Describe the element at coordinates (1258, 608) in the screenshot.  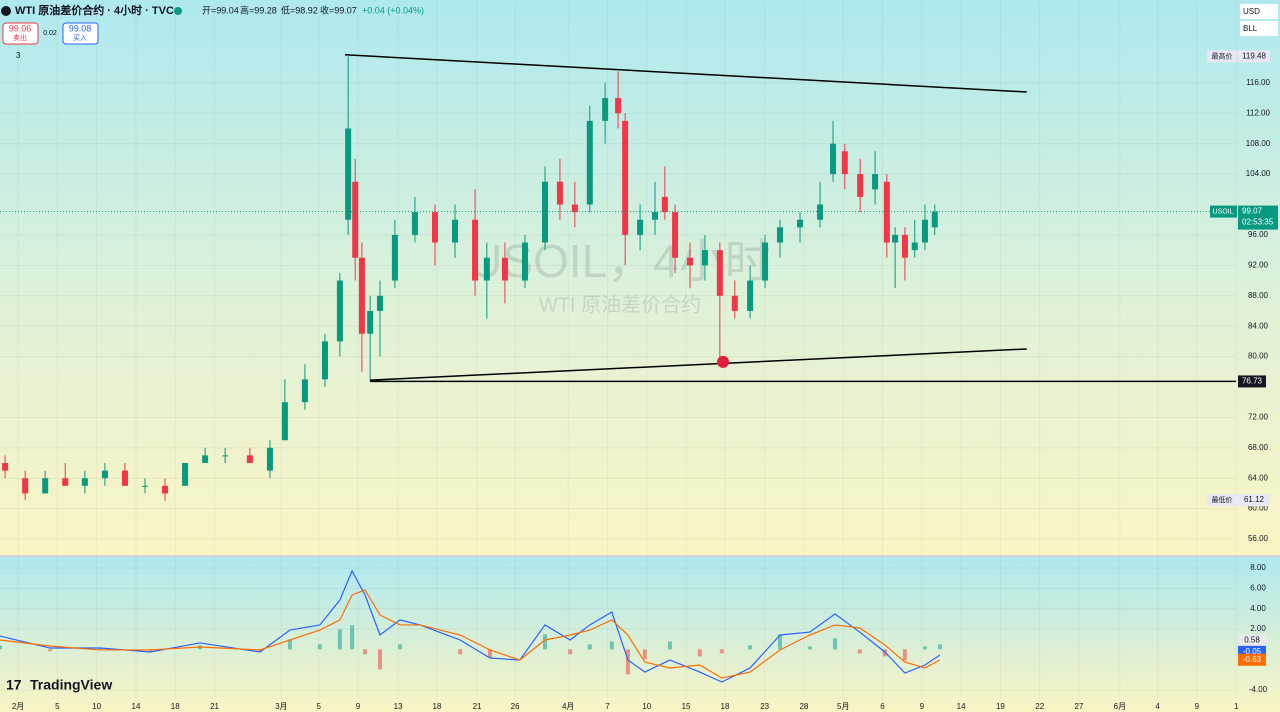
I see `y-tick-label: 4.00` at that location.